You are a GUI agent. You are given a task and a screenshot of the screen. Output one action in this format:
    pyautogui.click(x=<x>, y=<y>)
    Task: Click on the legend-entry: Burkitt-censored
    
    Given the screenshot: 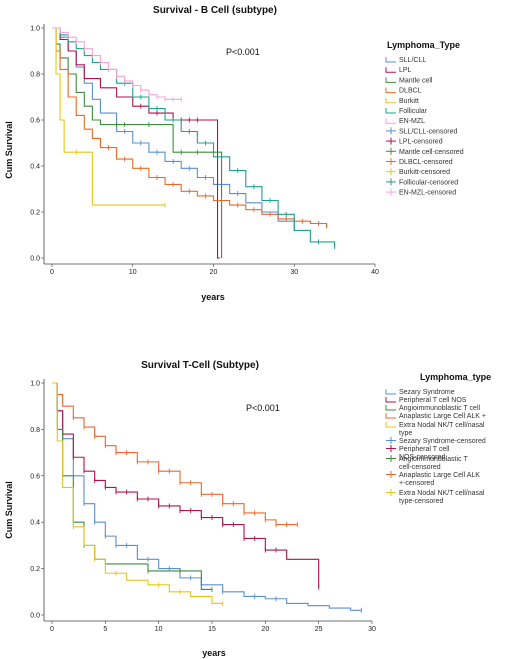 What is the action you would take?
    pyautogui.click(x=418, y=172)
    